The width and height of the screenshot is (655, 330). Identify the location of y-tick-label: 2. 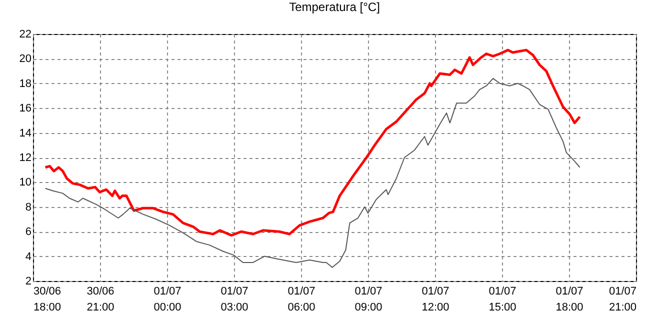
(28, 282).